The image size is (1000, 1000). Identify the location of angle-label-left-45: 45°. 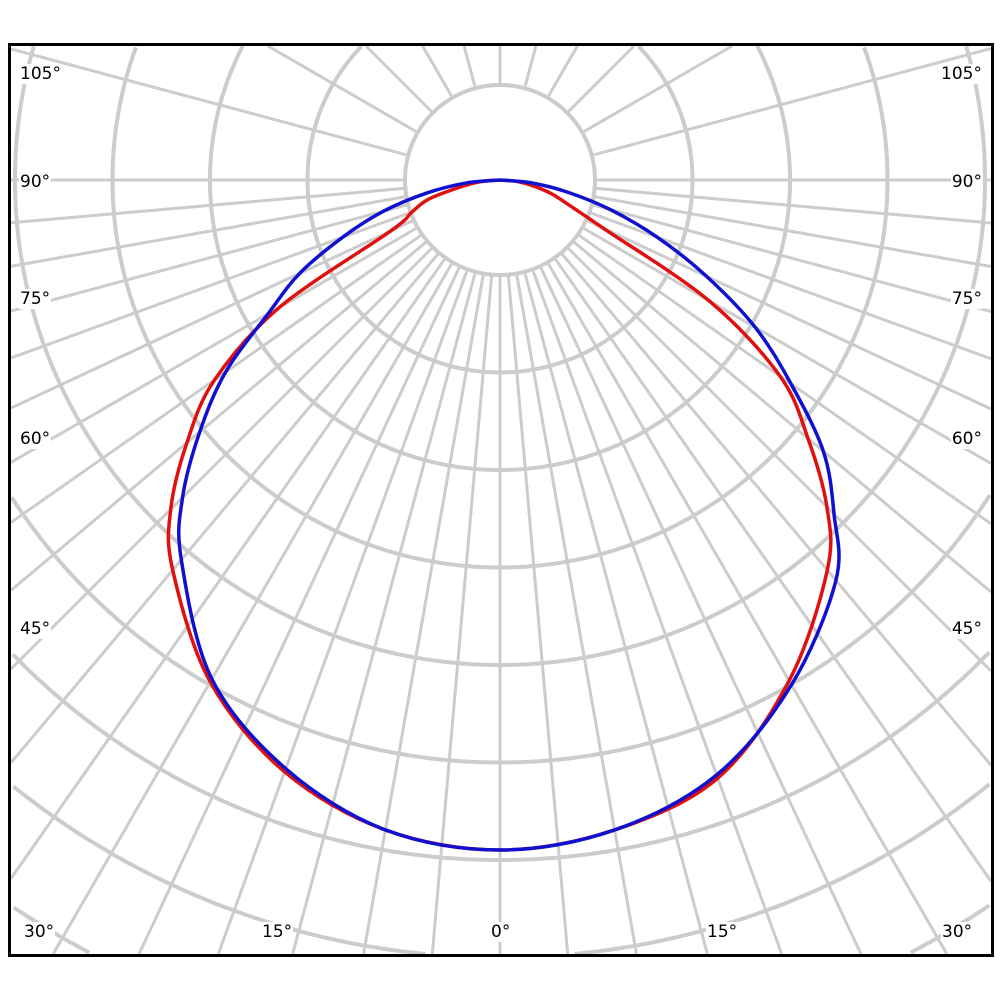
(35, 629).